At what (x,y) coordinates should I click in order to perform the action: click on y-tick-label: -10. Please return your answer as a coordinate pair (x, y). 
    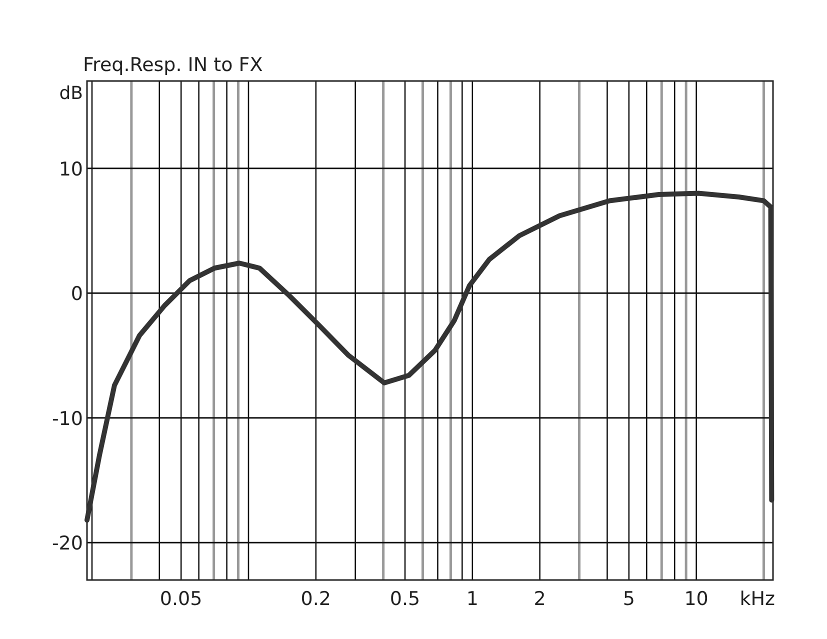
    Looking at the image, I should click on (67, 419).